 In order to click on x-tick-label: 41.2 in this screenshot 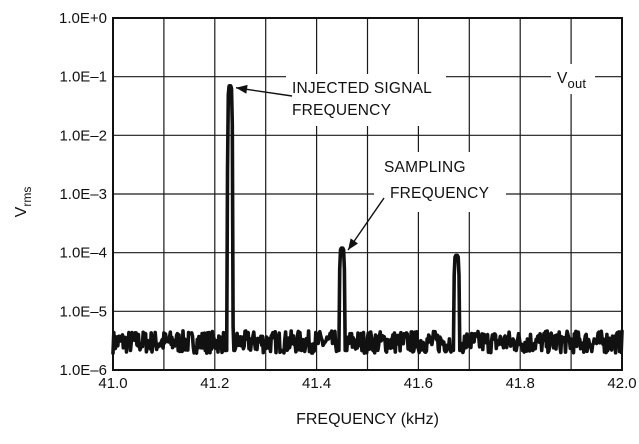, I will do `click(214, 383)`.